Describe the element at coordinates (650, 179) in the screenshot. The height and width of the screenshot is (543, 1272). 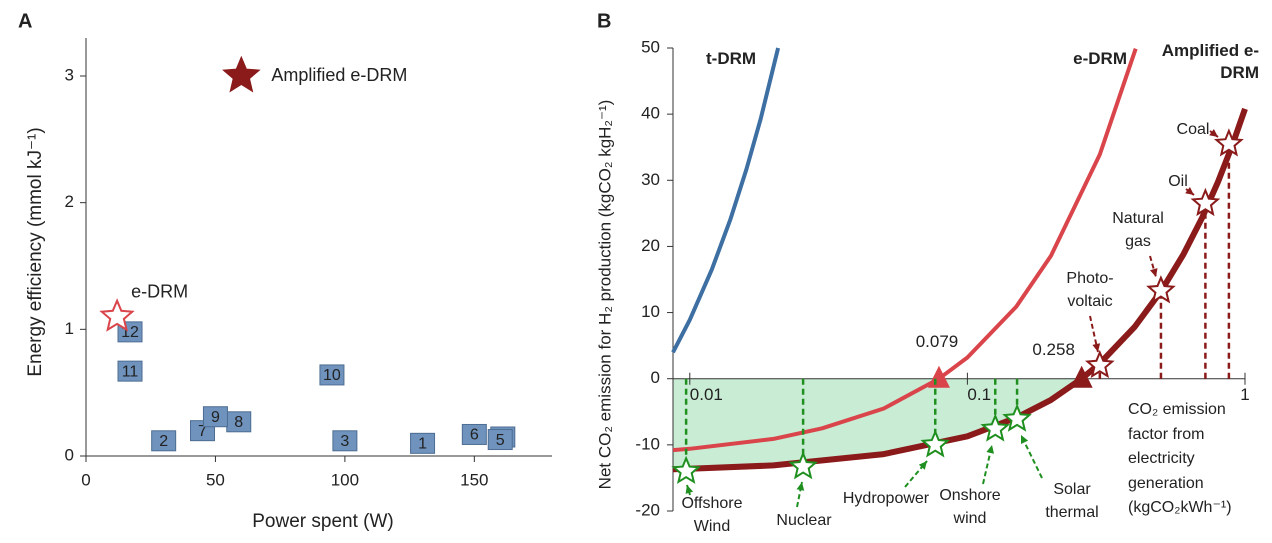
I see `y-tick-label: 30` at that location.